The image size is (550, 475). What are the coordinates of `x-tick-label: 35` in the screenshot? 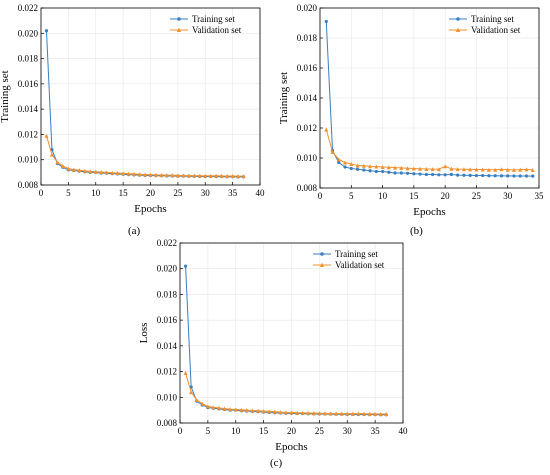 It's located at (540, 196).